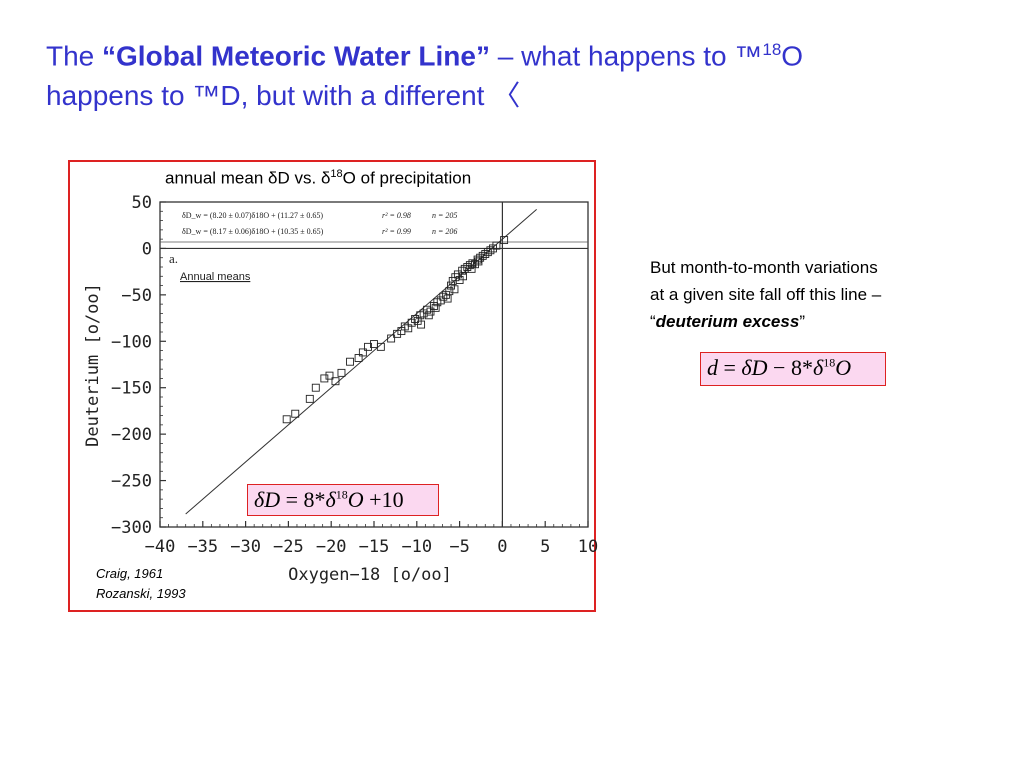  I want to click on x-tick-label: −15, so click(374, 547).